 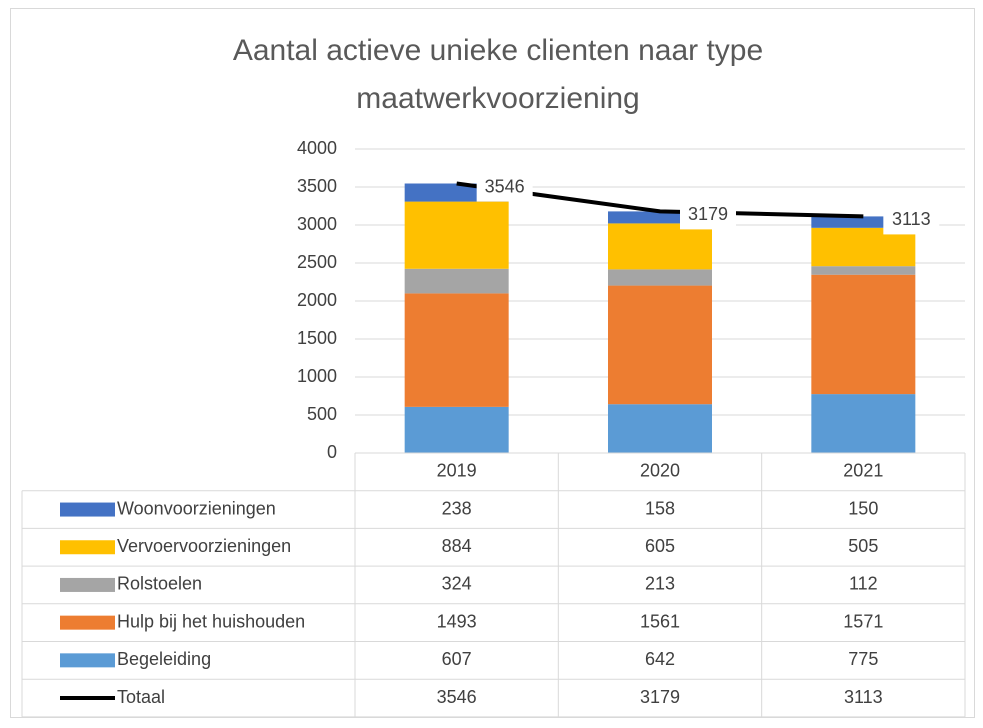 I want to click on legend-label: Rolstoelen, so click(x=159, y=584).